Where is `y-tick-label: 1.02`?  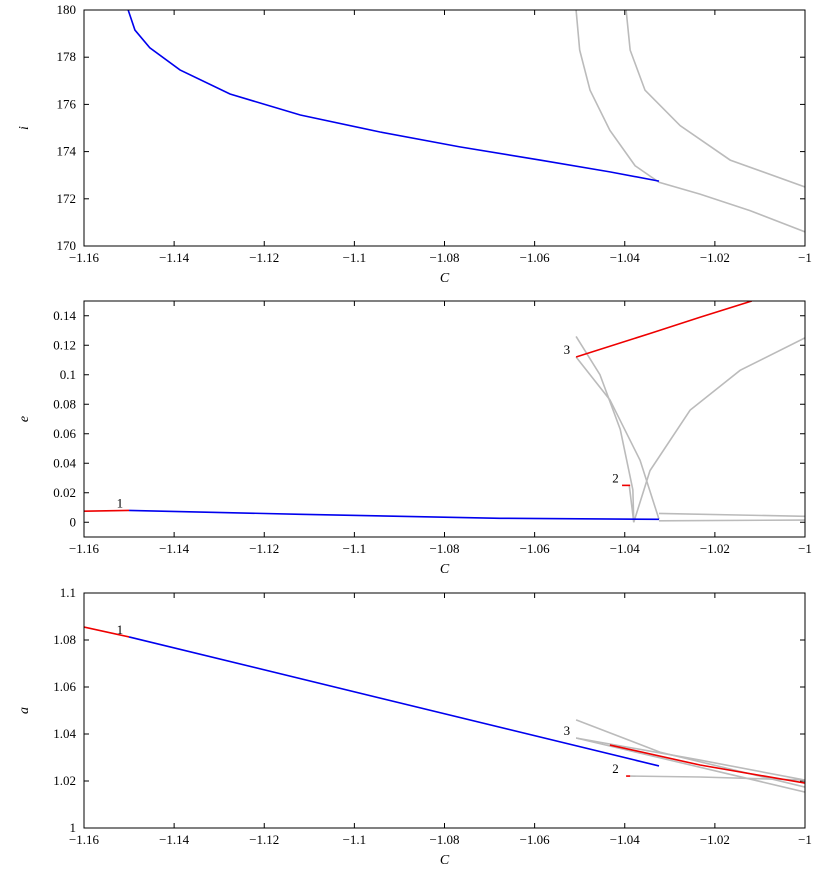
y-tick-label: 1.02 is located at coordinates (64, 780).